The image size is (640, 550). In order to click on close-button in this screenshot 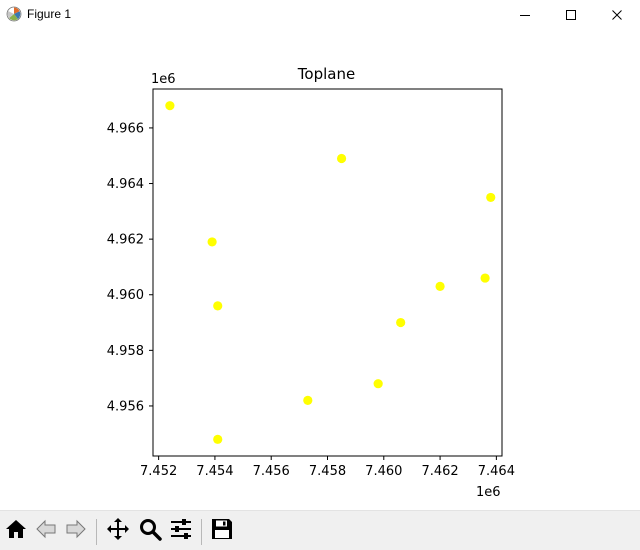, I will do `click(617, 15)`.